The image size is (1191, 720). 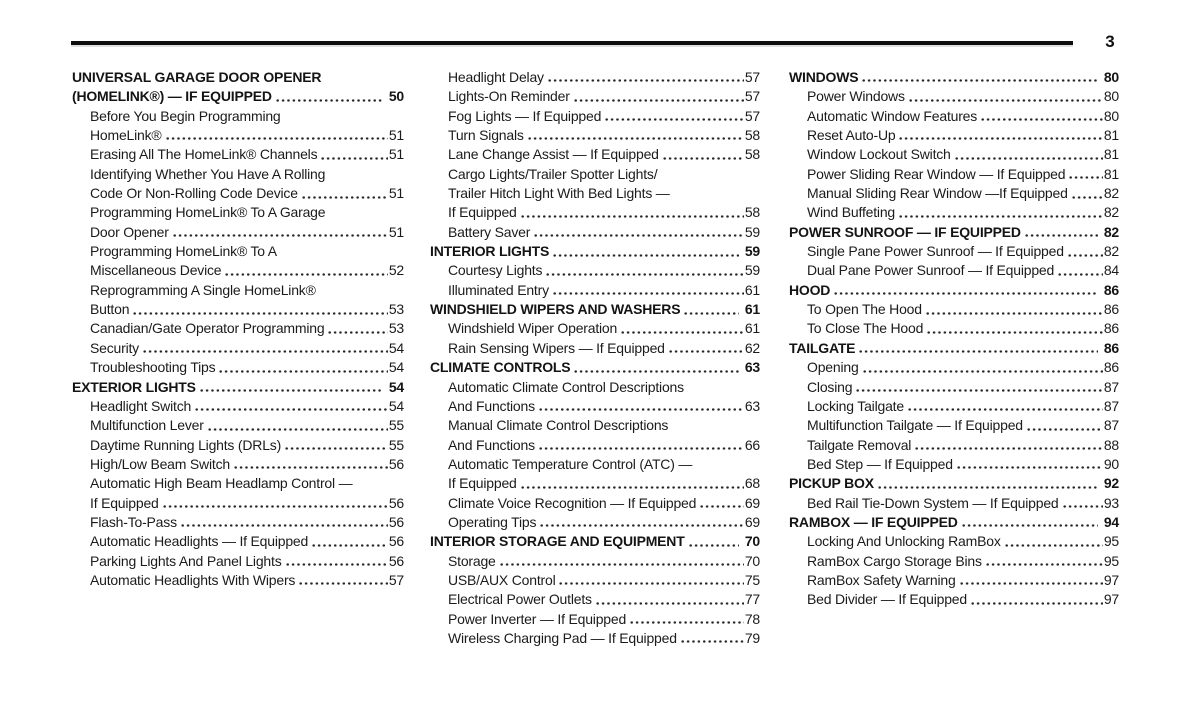 I want to click on toc-entry-text: Multifunction Lever, so click(x=147, y=425).